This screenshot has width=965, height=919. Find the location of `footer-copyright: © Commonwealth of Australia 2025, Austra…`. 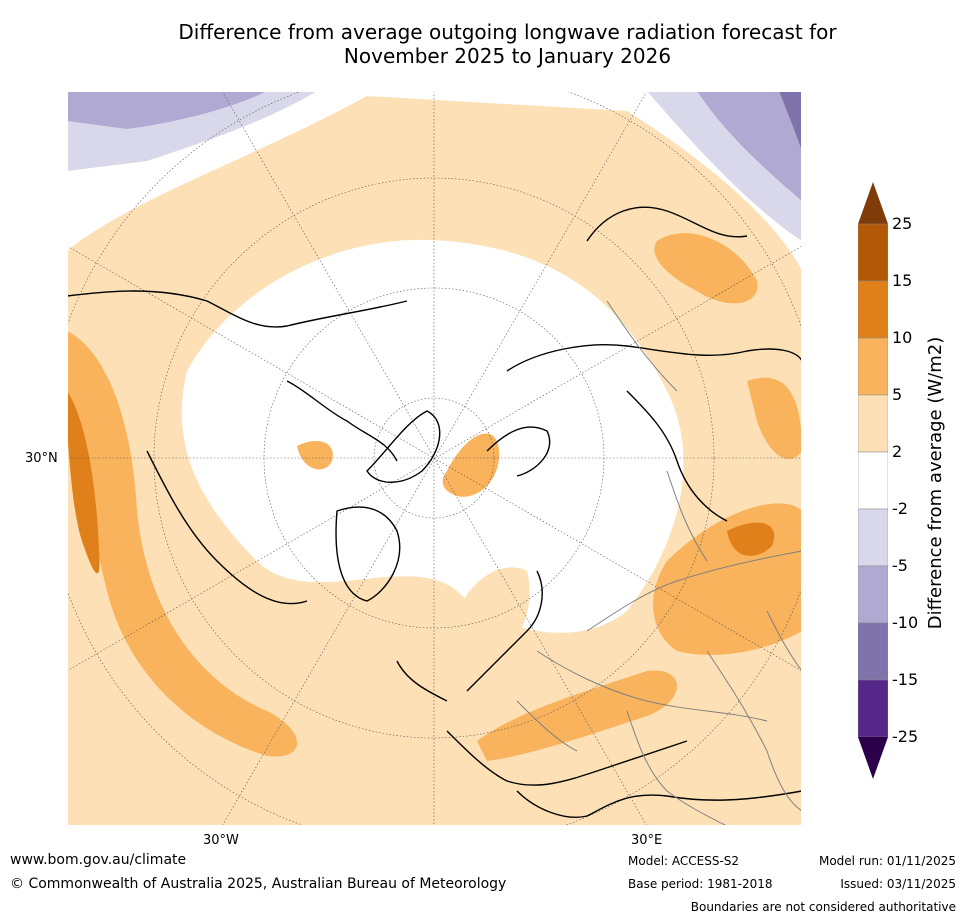

footer-copyright: © Commonwealth of Australia 2025, Austra… is located at coordinates (258, 884).